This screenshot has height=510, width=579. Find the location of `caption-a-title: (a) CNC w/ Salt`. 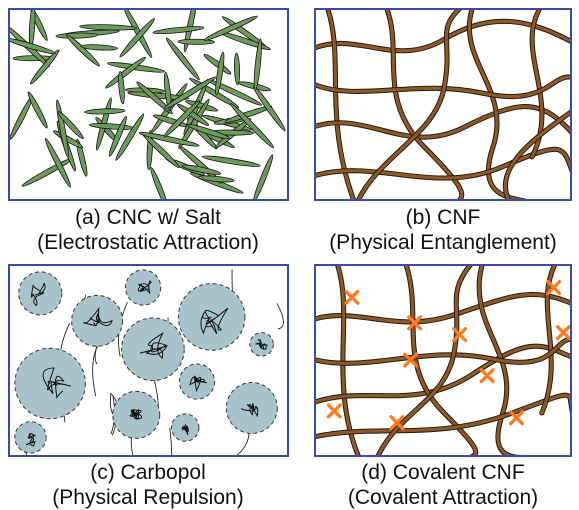

caption-a-title: (a) CNC w/ Salt is located at coordinates (148, 217).